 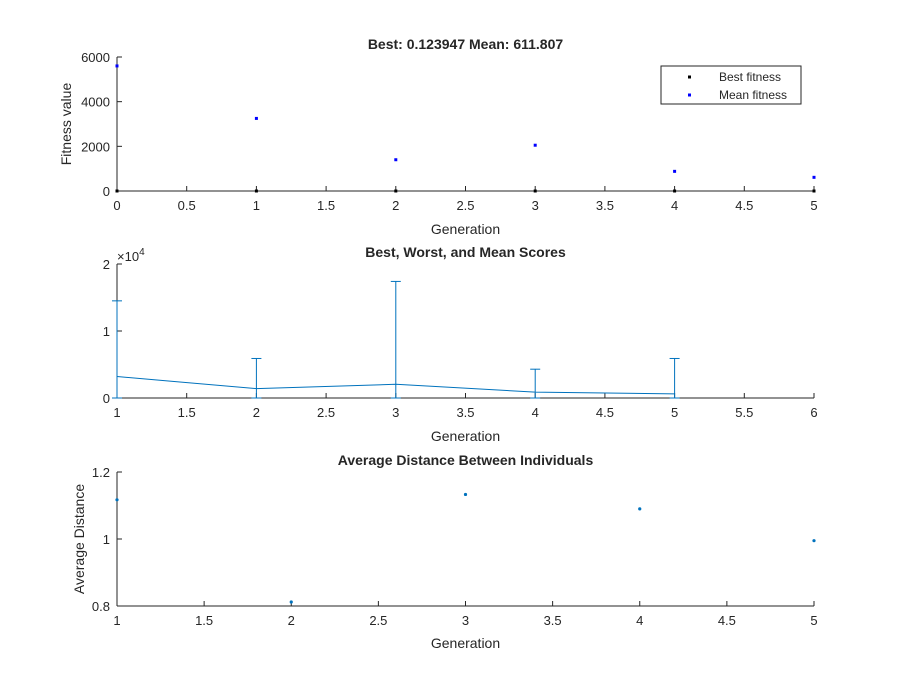 What do you see at coordinates (395, 205) in the screenshot?
I see `chart1-x-tick-label: 2` at bounding box center [395, 205].